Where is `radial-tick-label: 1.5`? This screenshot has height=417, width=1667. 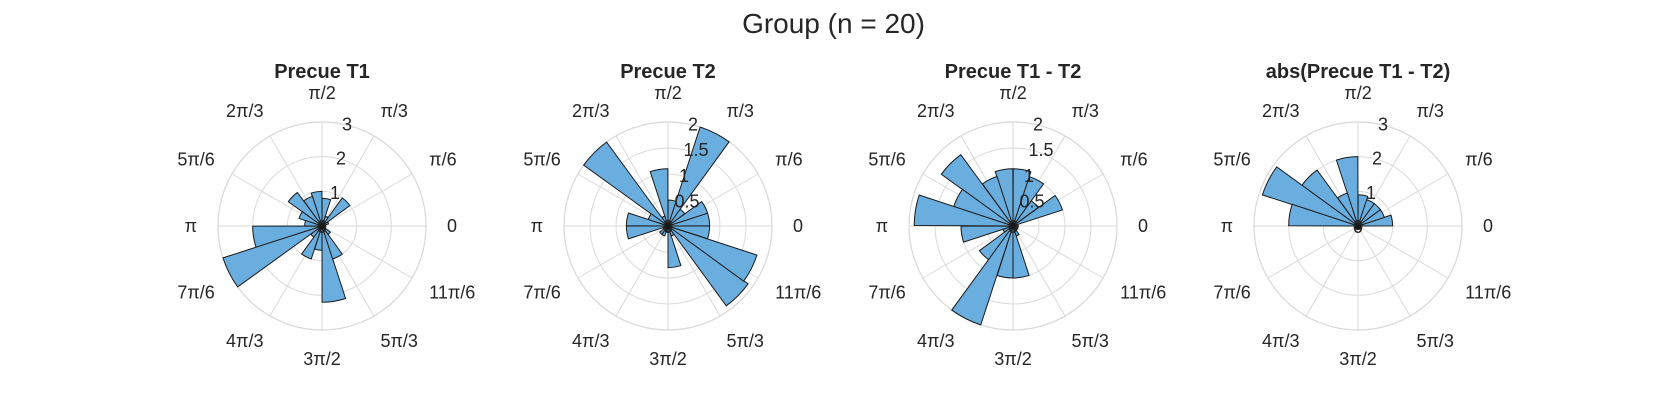
radial-tick-label: 1.5 is located at coordinates (696, 150).